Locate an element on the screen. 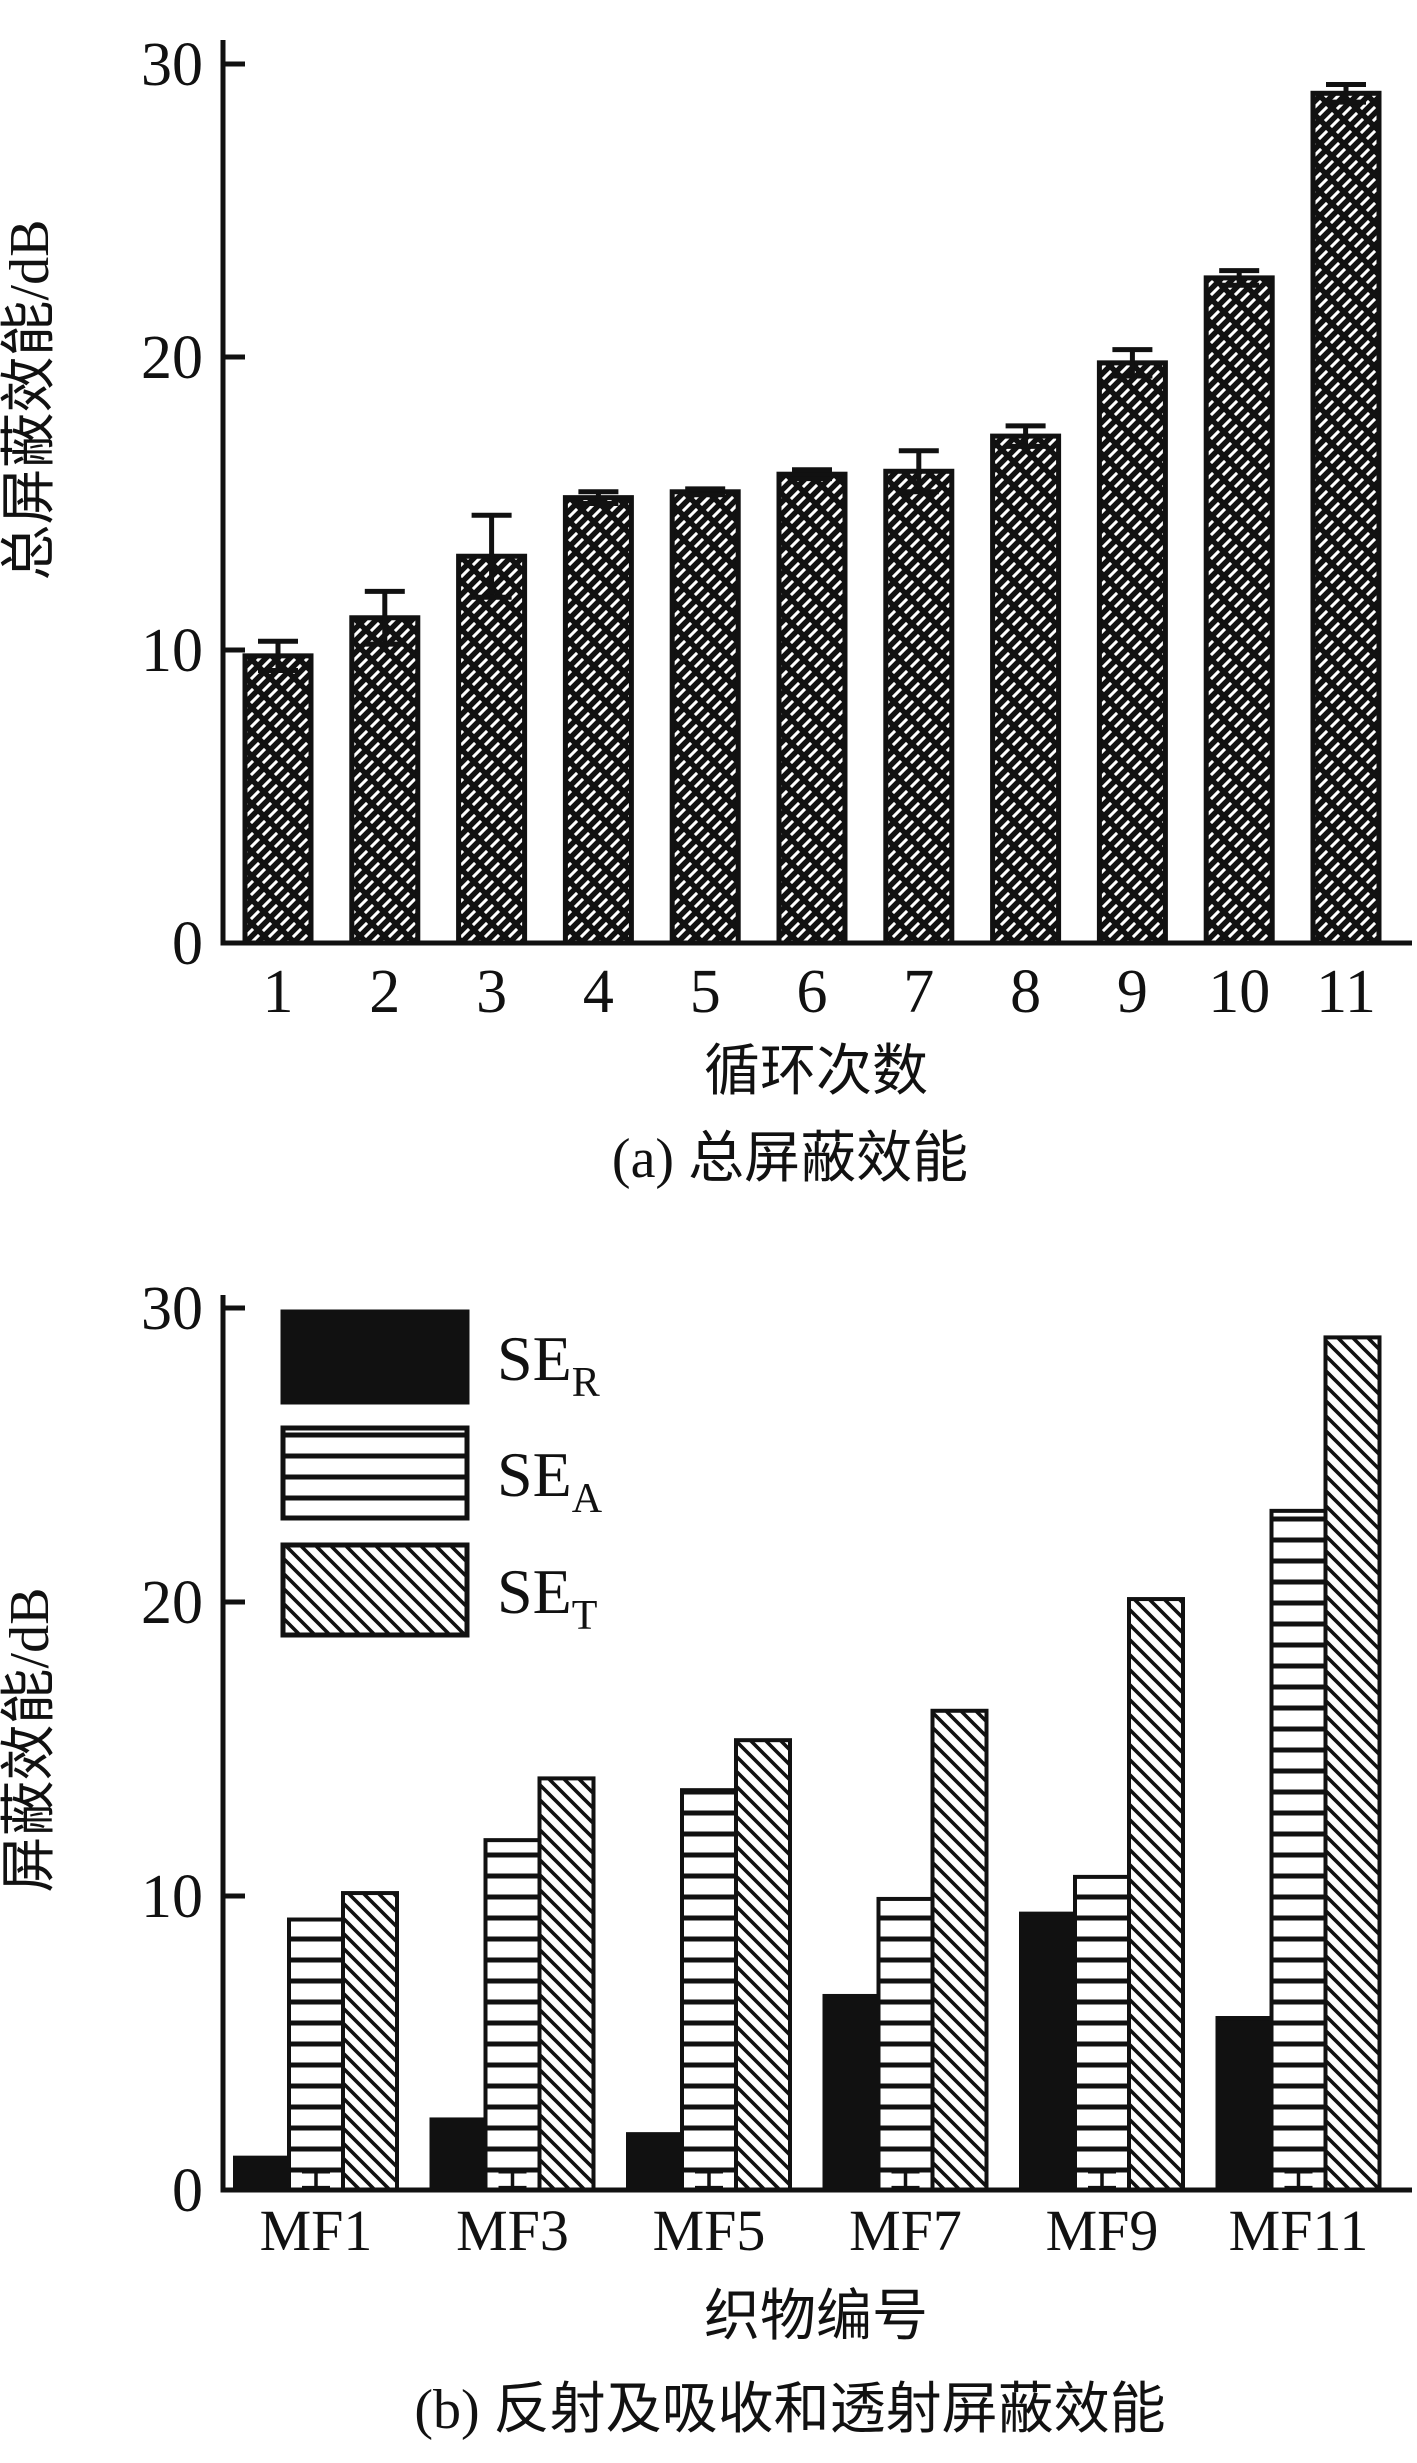 This screenshot has width=1417, height=2463. bar-b-MF9-SE_R is located at coordinates (1048, 2051).